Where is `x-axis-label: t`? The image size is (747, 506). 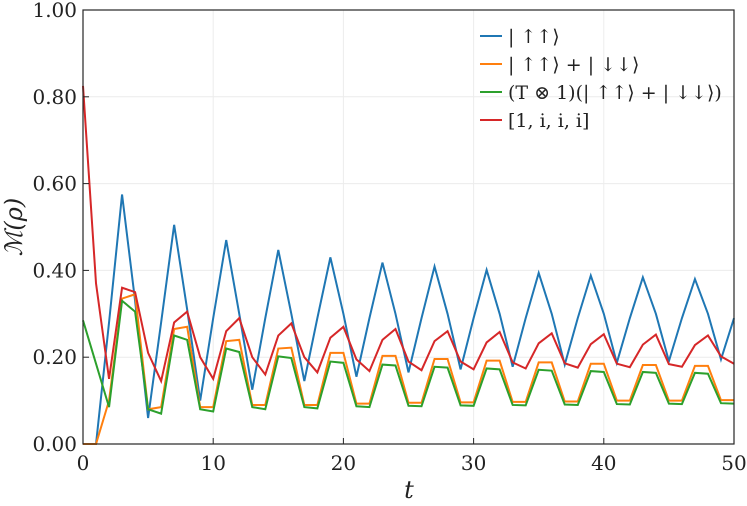
x-axis-label: t is located at coordinates (409, 490).